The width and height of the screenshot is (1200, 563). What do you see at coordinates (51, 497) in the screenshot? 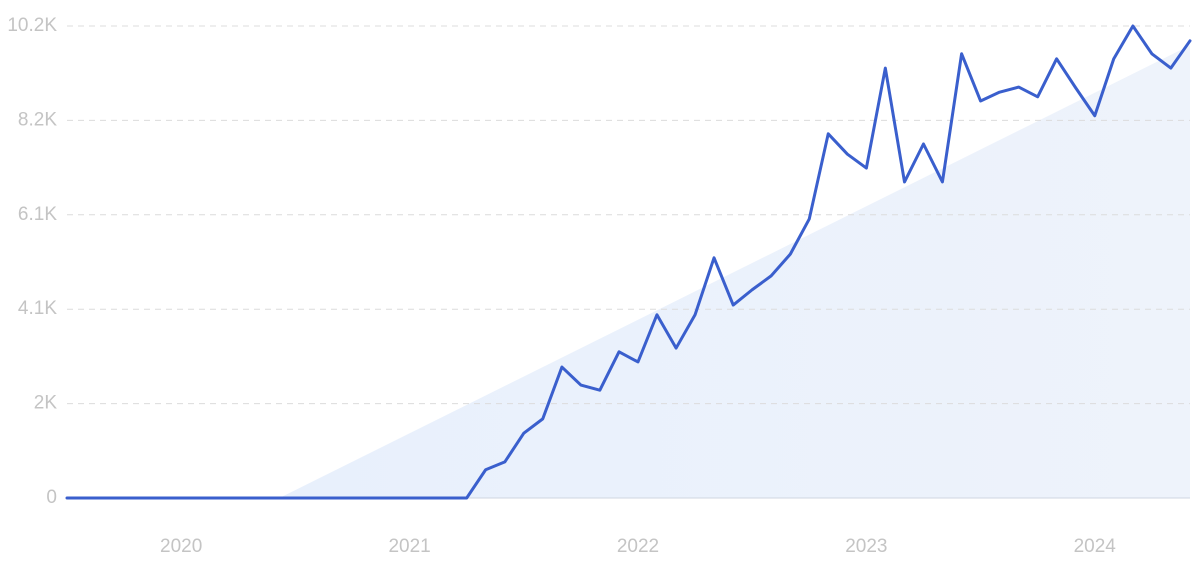
I see `y-tick-label: 0` at bounding box center [51, 497].